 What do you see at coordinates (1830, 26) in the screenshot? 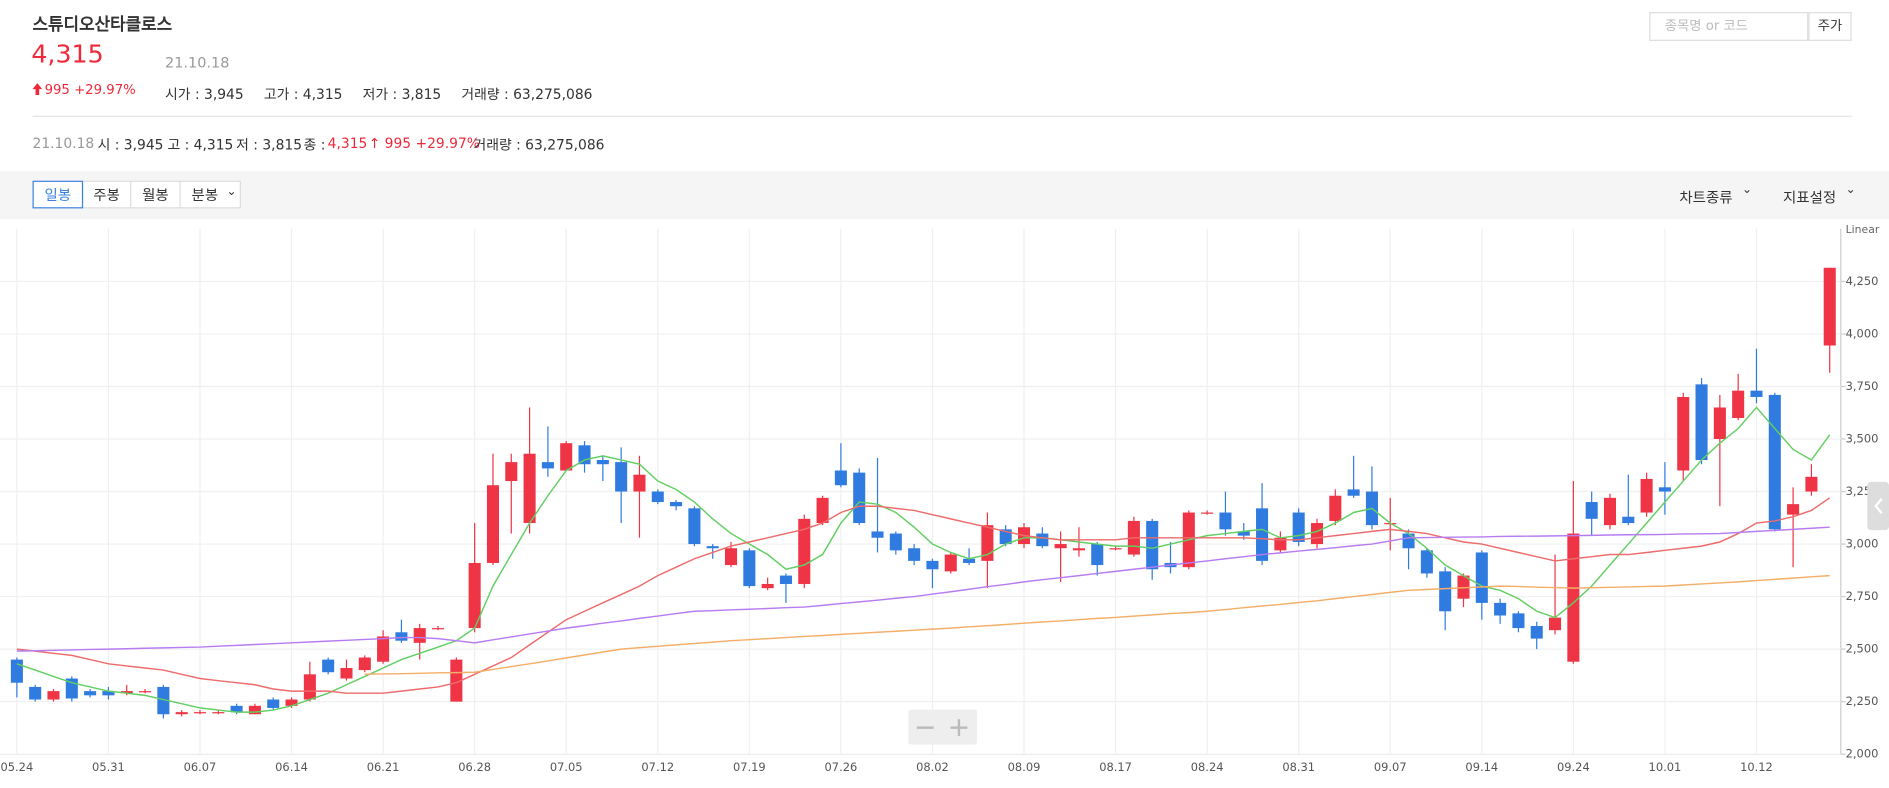
I see `search-button: 주가` at bounding box center [1830, 26].